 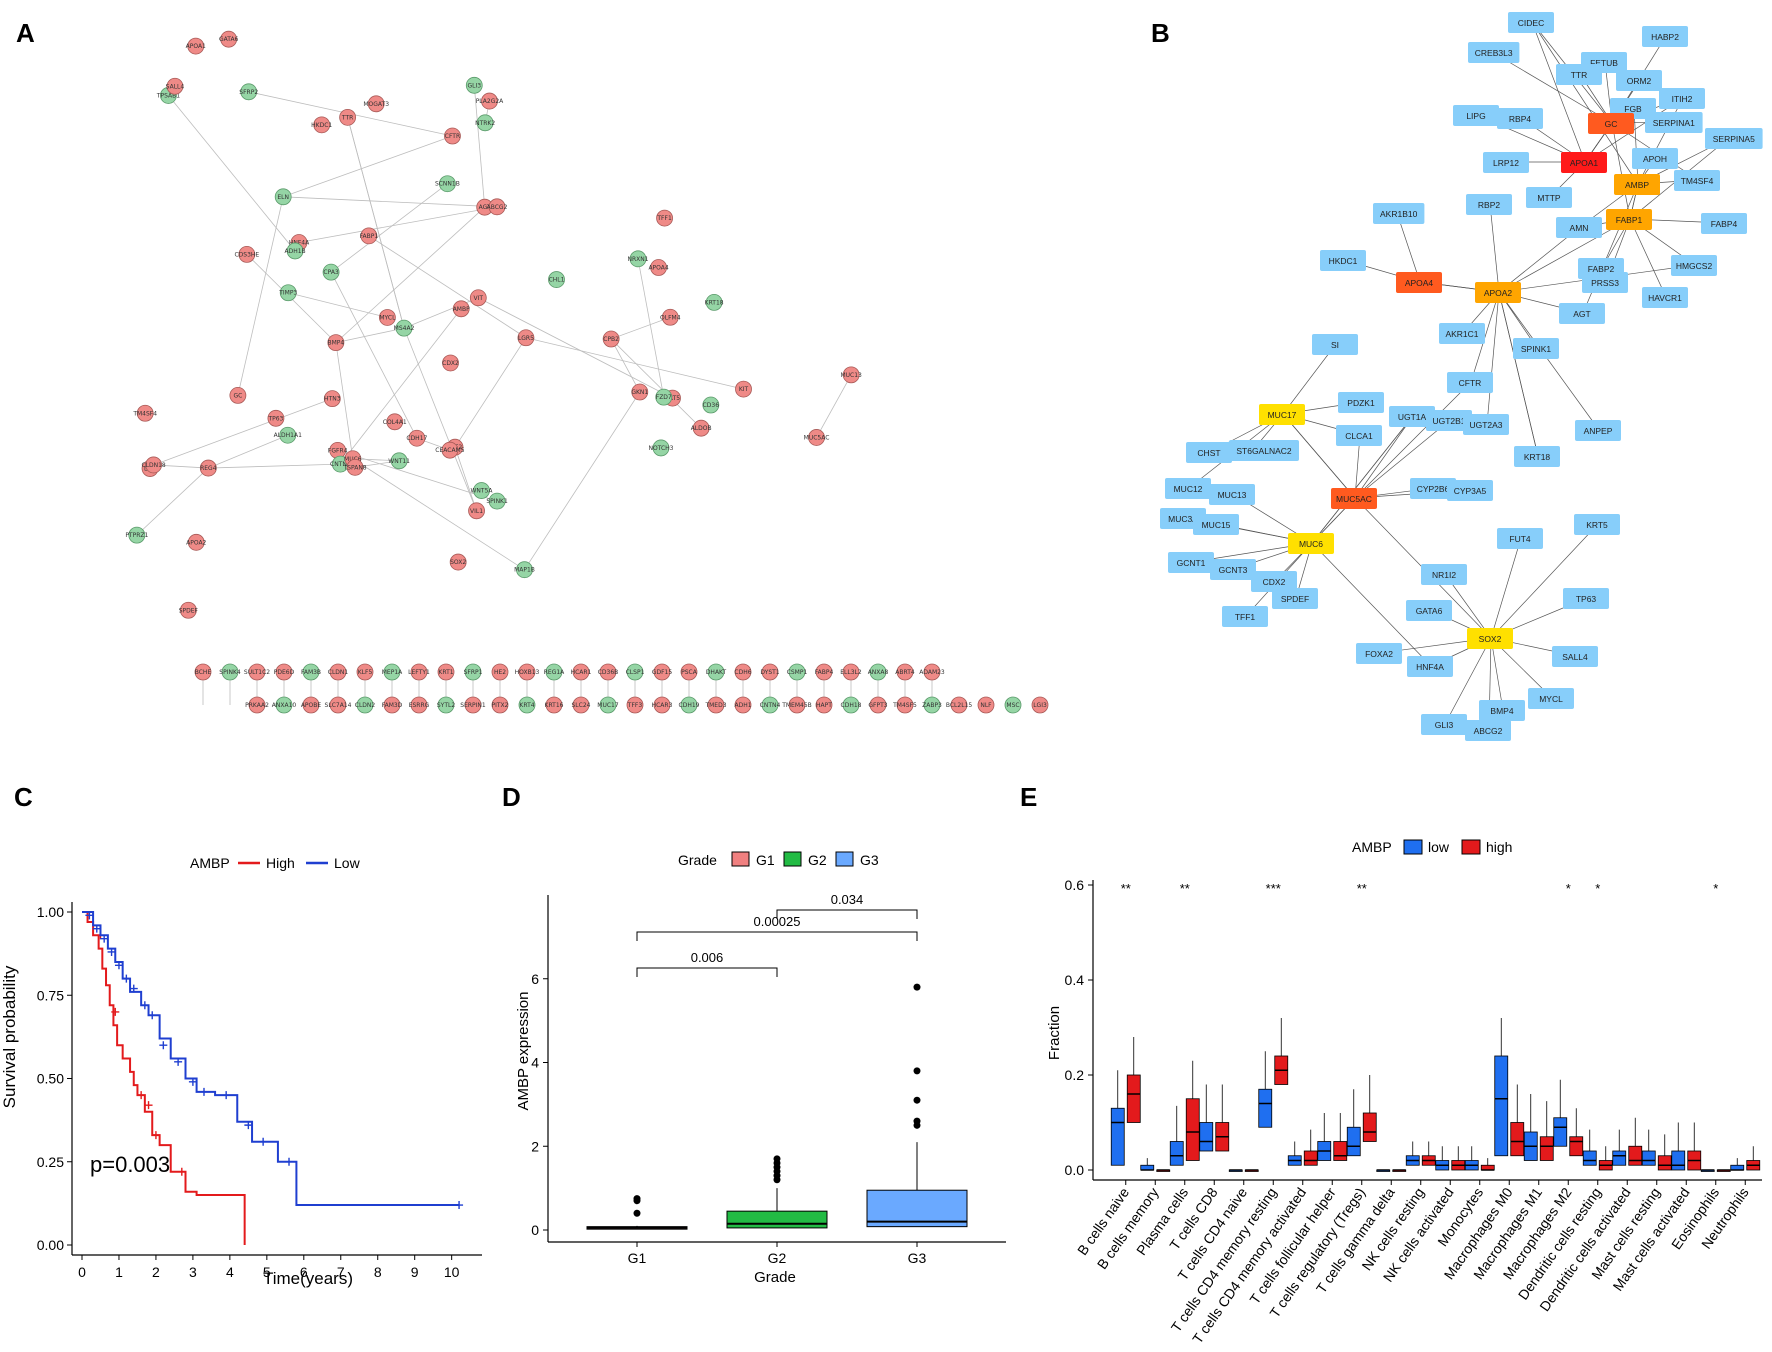 What do you see at coordinates (119, 1272) in the screenshot?
I see `x-tick-label-c: 1` at bounding box center [119, 1272].